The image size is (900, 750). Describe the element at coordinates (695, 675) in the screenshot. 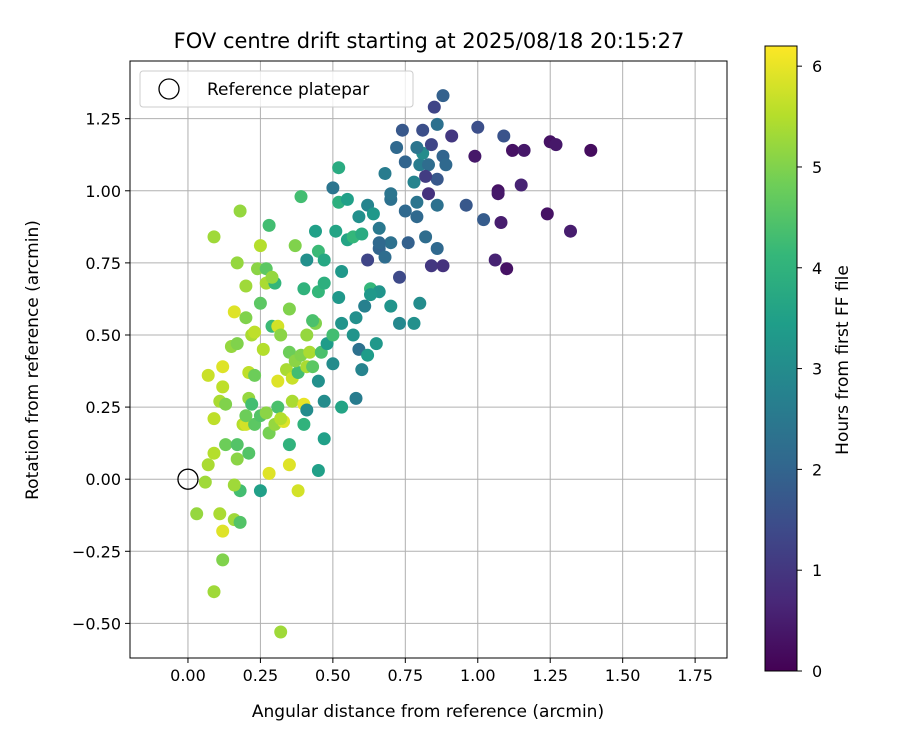

I see `x-tick-label: 1.75` at that location.